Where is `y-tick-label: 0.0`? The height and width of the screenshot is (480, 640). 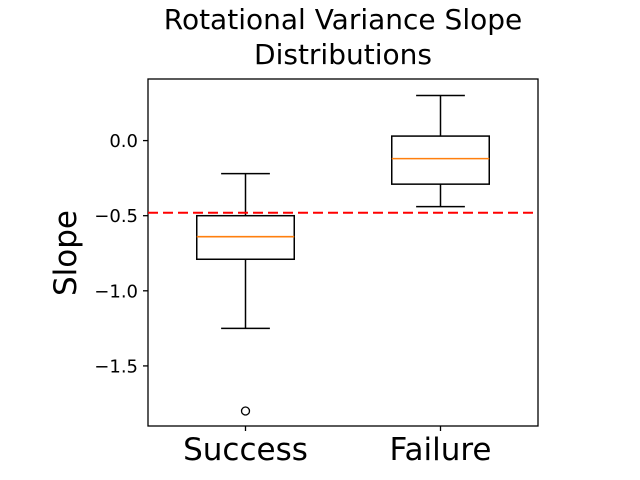 y-tick-label: 0.0 is located at coordinates (123, 141).